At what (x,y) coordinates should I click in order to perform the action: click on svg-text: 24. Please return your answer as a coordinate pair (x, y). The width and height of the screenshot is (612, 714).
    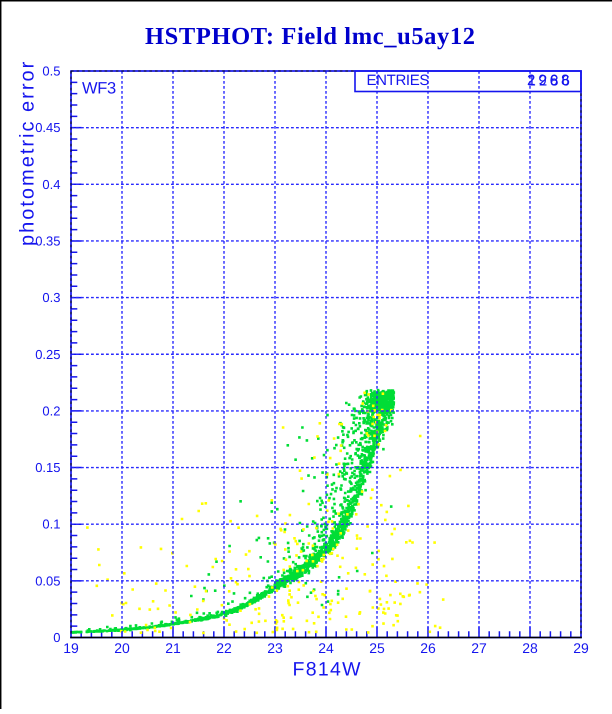
    Looking at the image, I should click on (326, 648).